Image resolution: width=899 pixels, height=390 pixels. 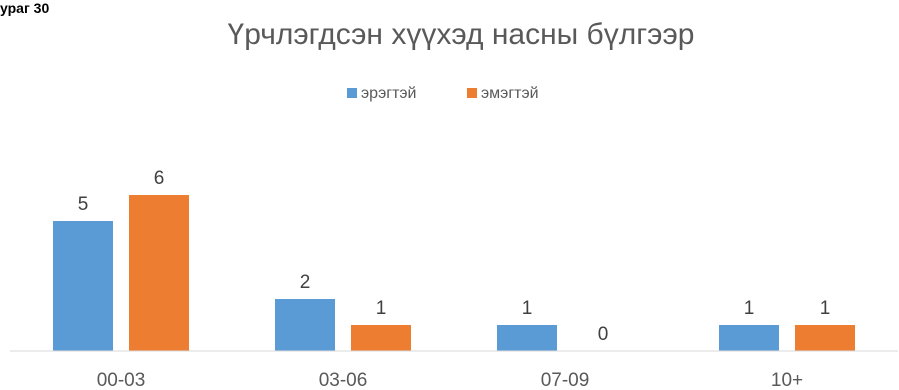 I want to click on data-label-male-3: 1, so click(x=749, y=308).